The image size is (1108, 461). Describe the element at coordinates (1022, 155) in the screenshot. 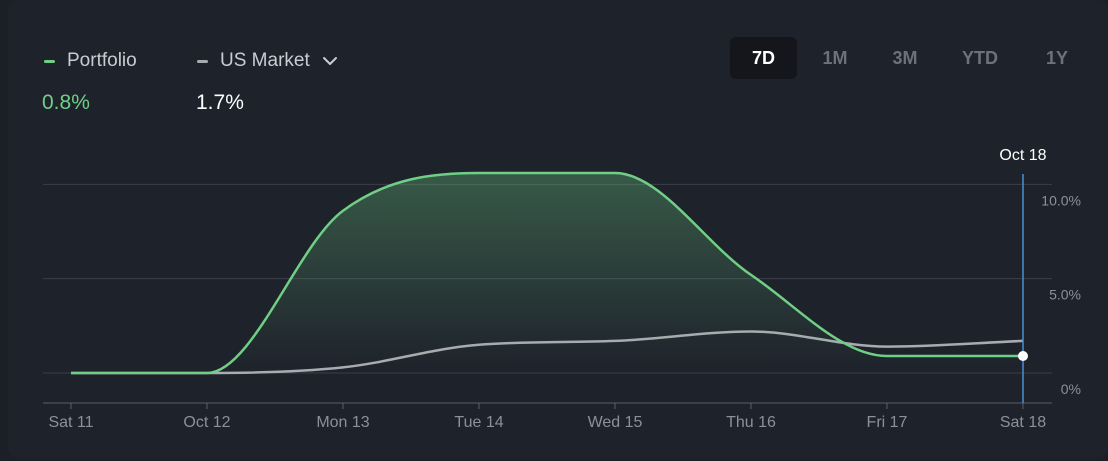

I see `hover-date-label: Oct 18` at that location.